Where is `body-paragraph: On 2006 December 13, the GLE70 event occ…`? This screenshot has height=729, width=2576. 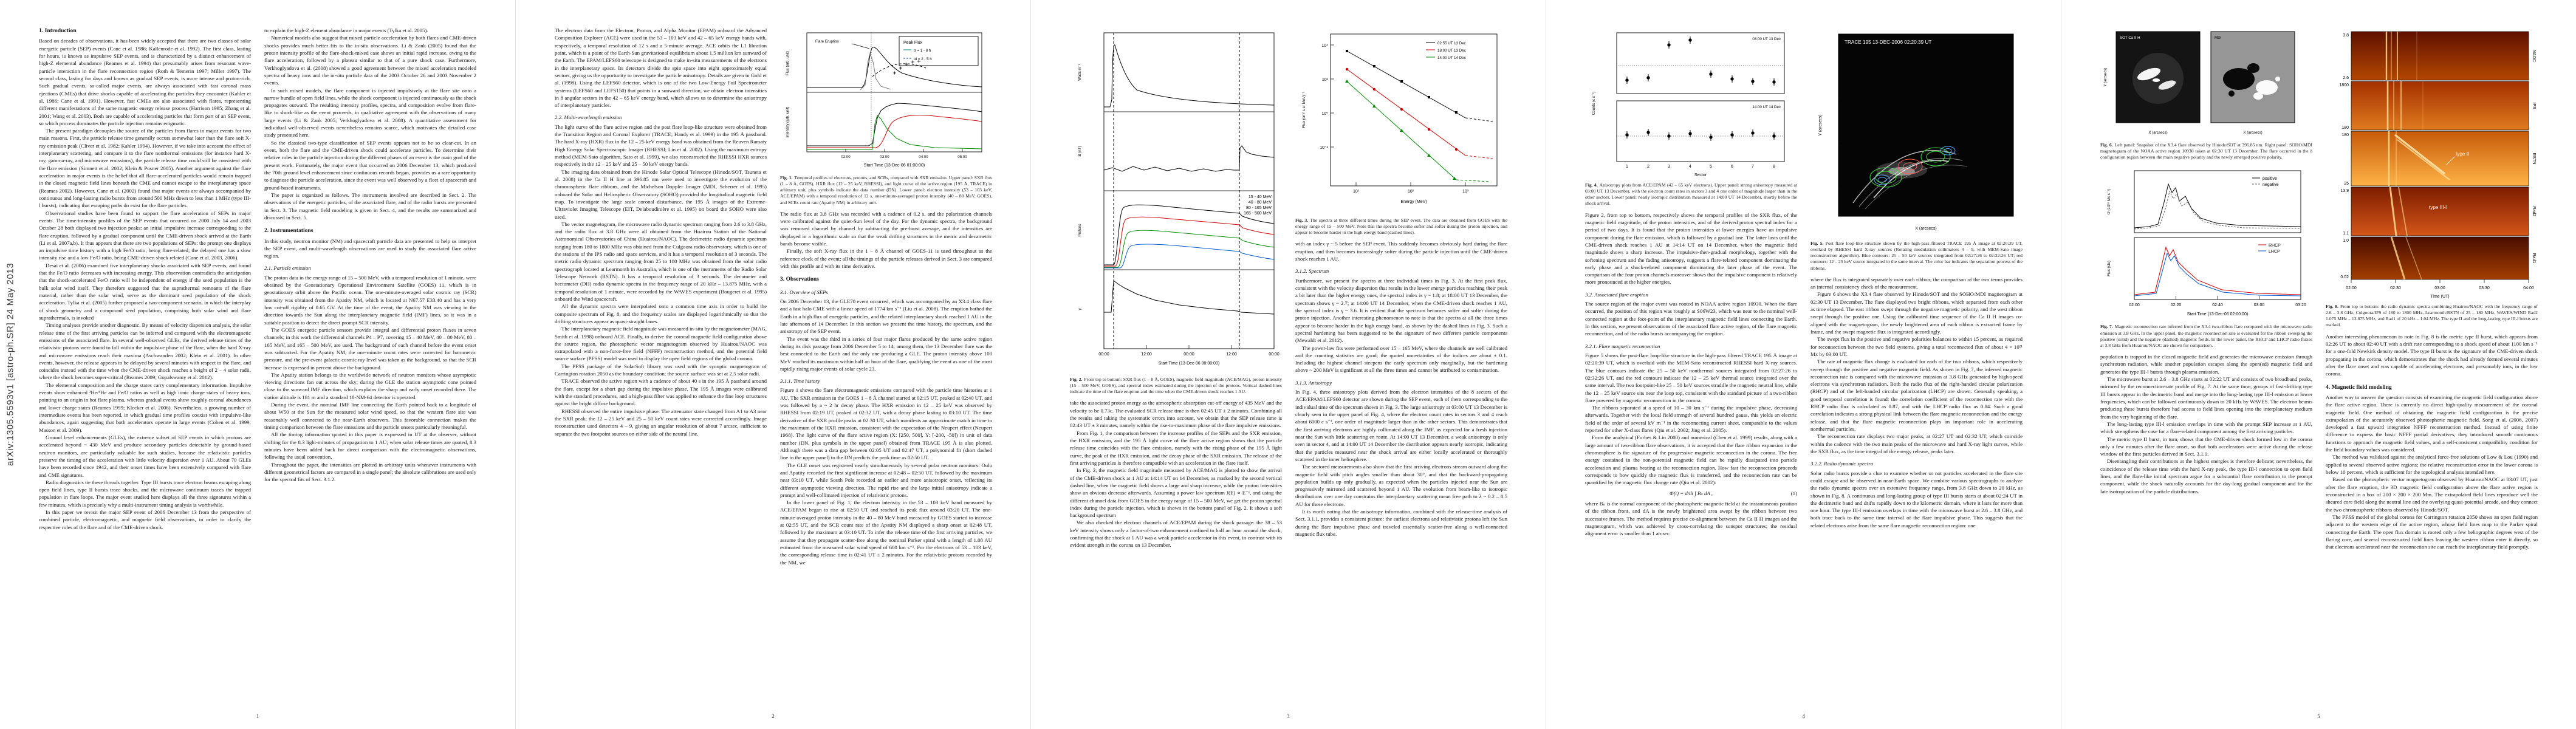
body-paragraph: On 2006 December 13, the GLE70 event occ… is located at coordinates (886, 316).